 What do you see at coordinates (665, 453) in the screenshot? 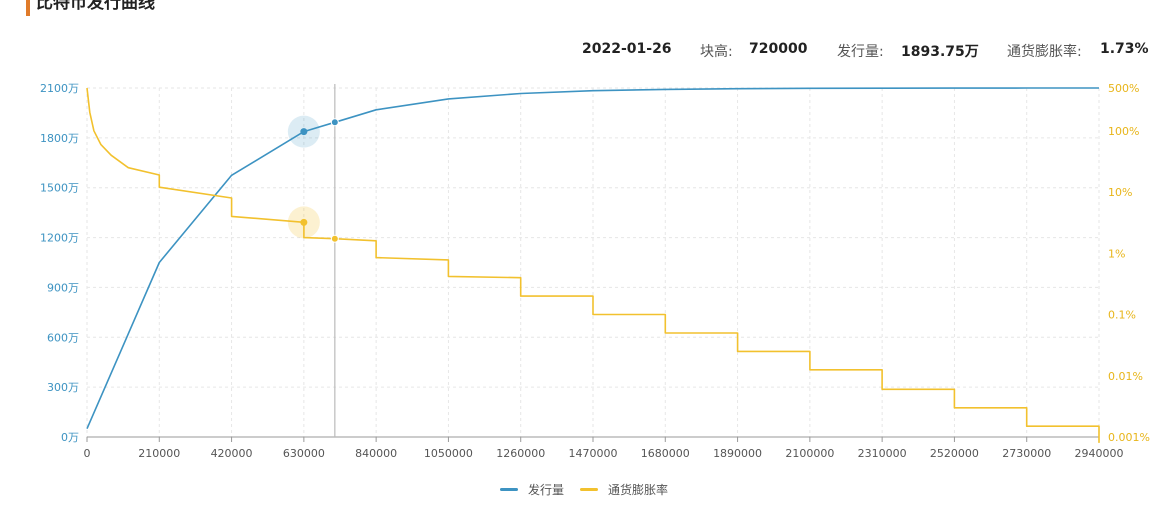
I see `x-tick-label: 1680000` at bounding box center [665, 453].